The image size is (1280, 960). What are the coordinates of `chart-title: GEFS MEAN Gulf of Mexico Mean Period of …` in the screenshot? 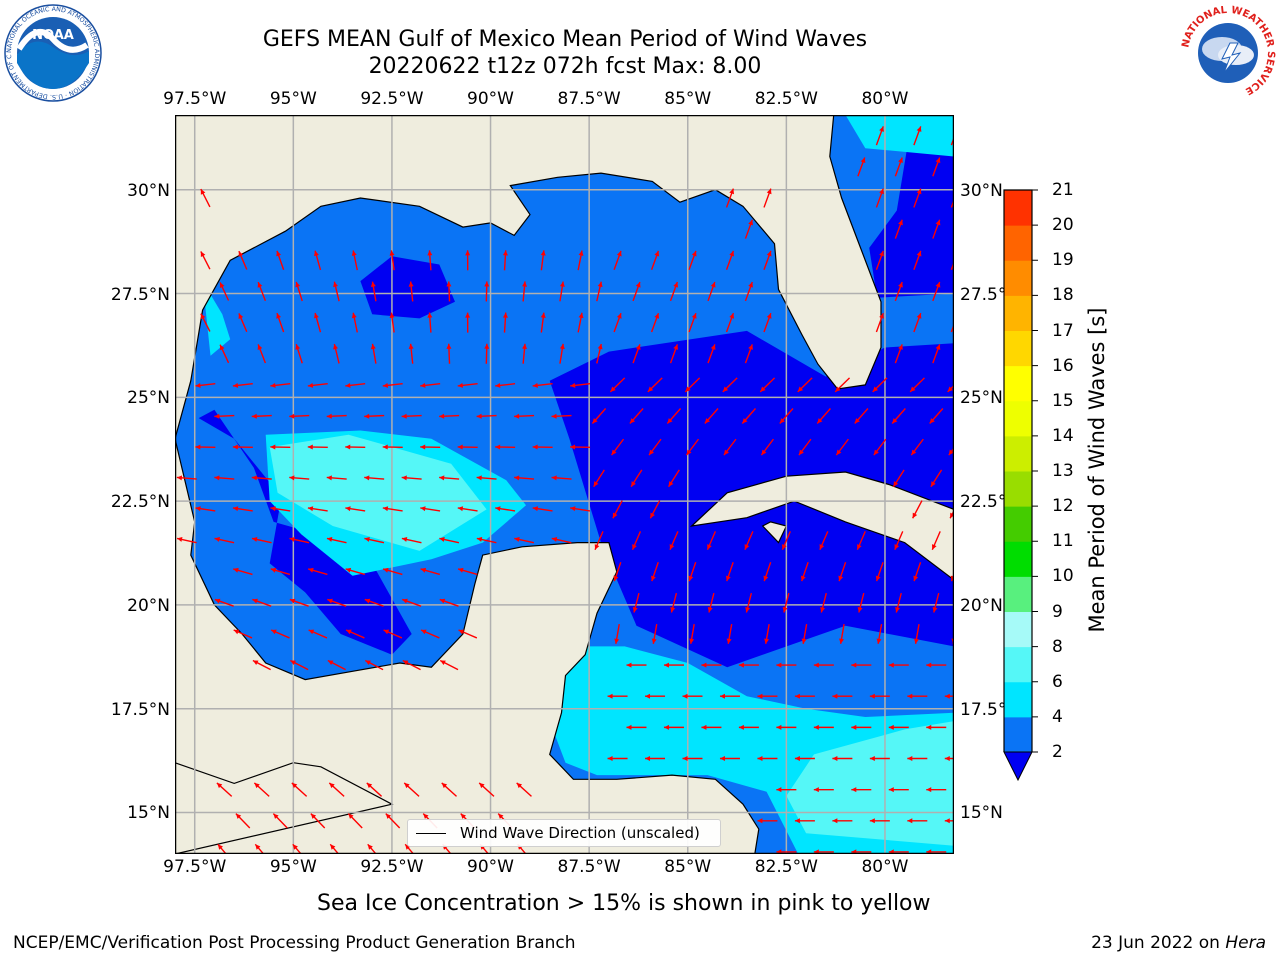 It's located at (565, 39).